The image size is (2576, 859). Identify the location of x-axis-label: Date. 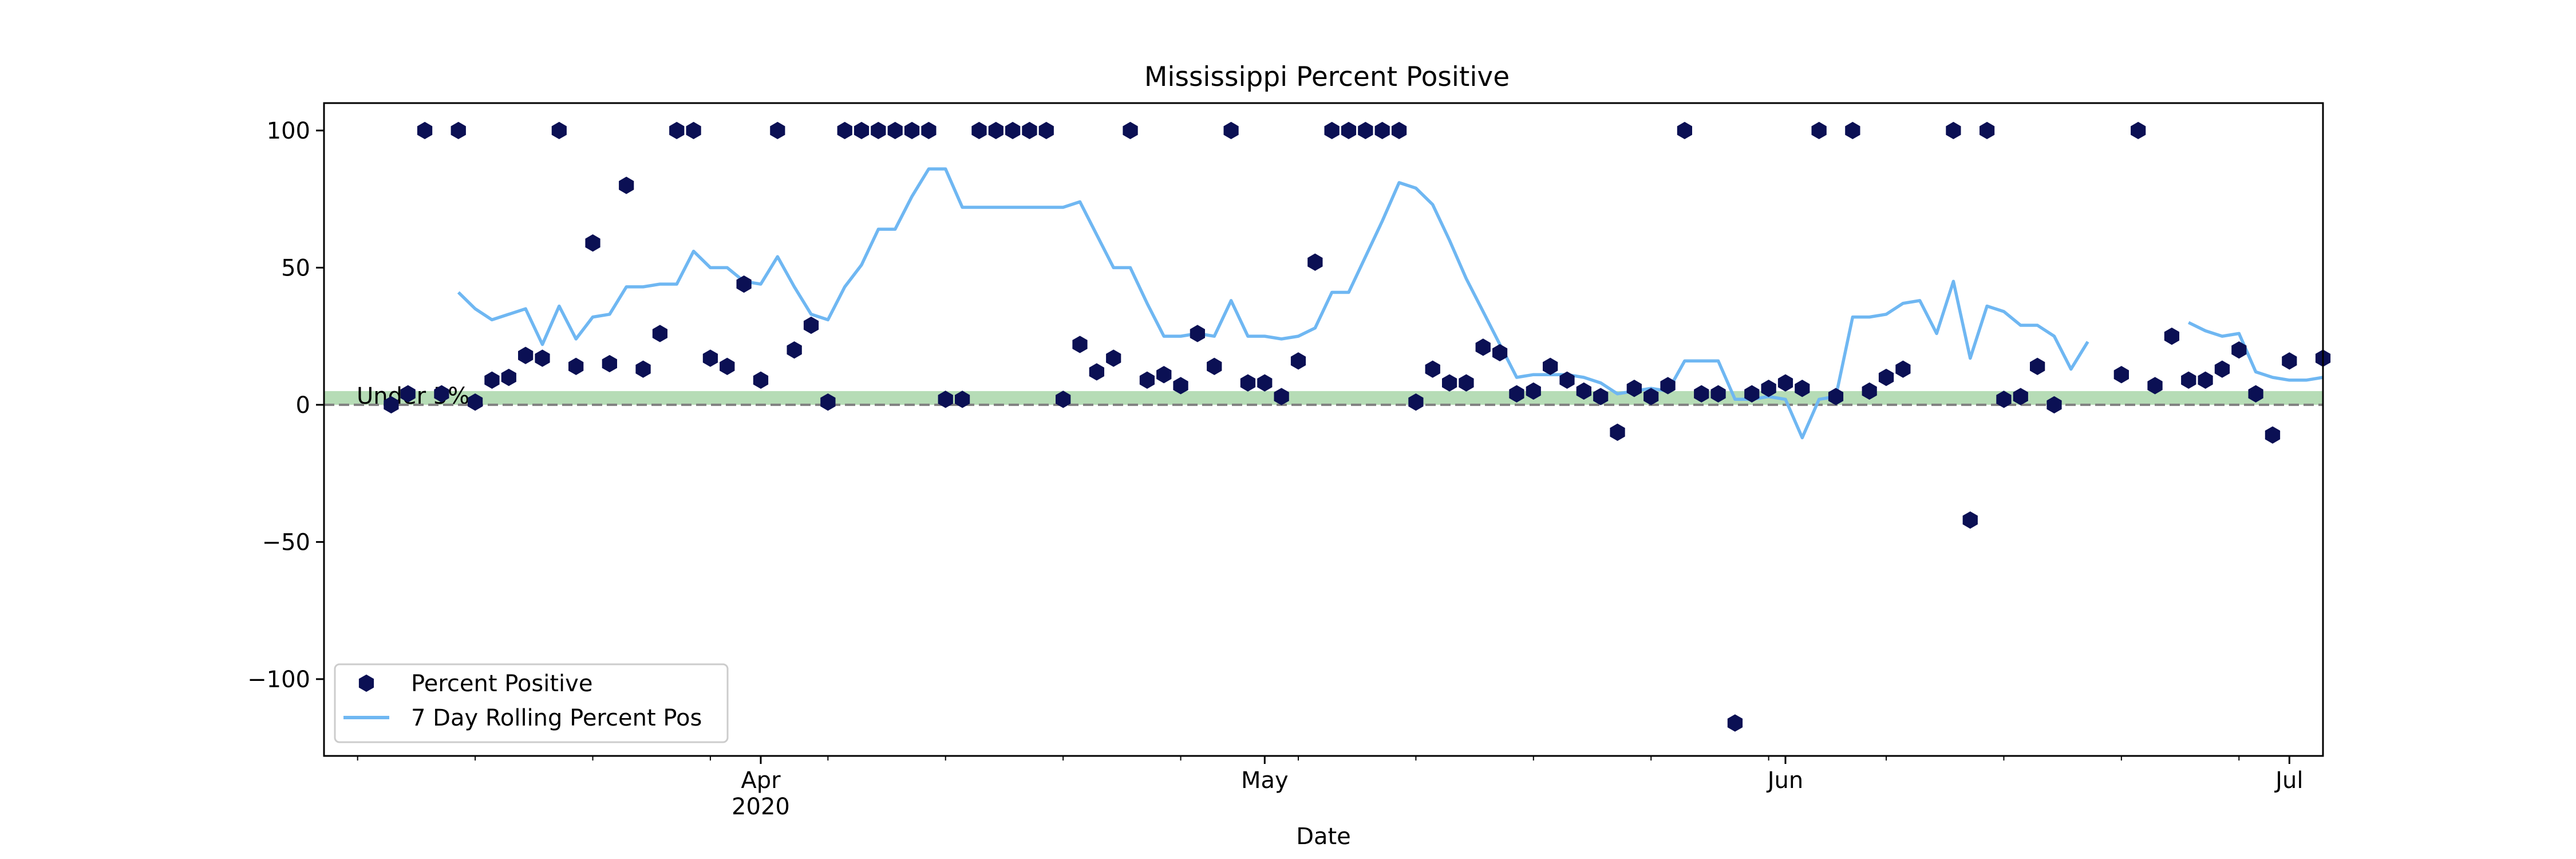
(1323, 837).